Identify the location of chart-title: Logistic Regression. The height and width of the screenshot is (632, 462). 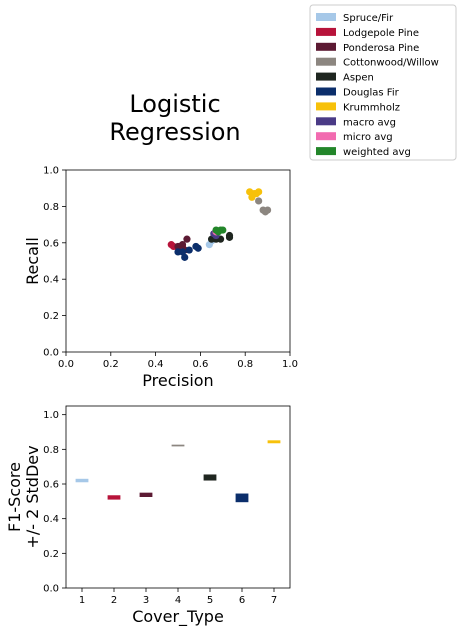
(175, 118).